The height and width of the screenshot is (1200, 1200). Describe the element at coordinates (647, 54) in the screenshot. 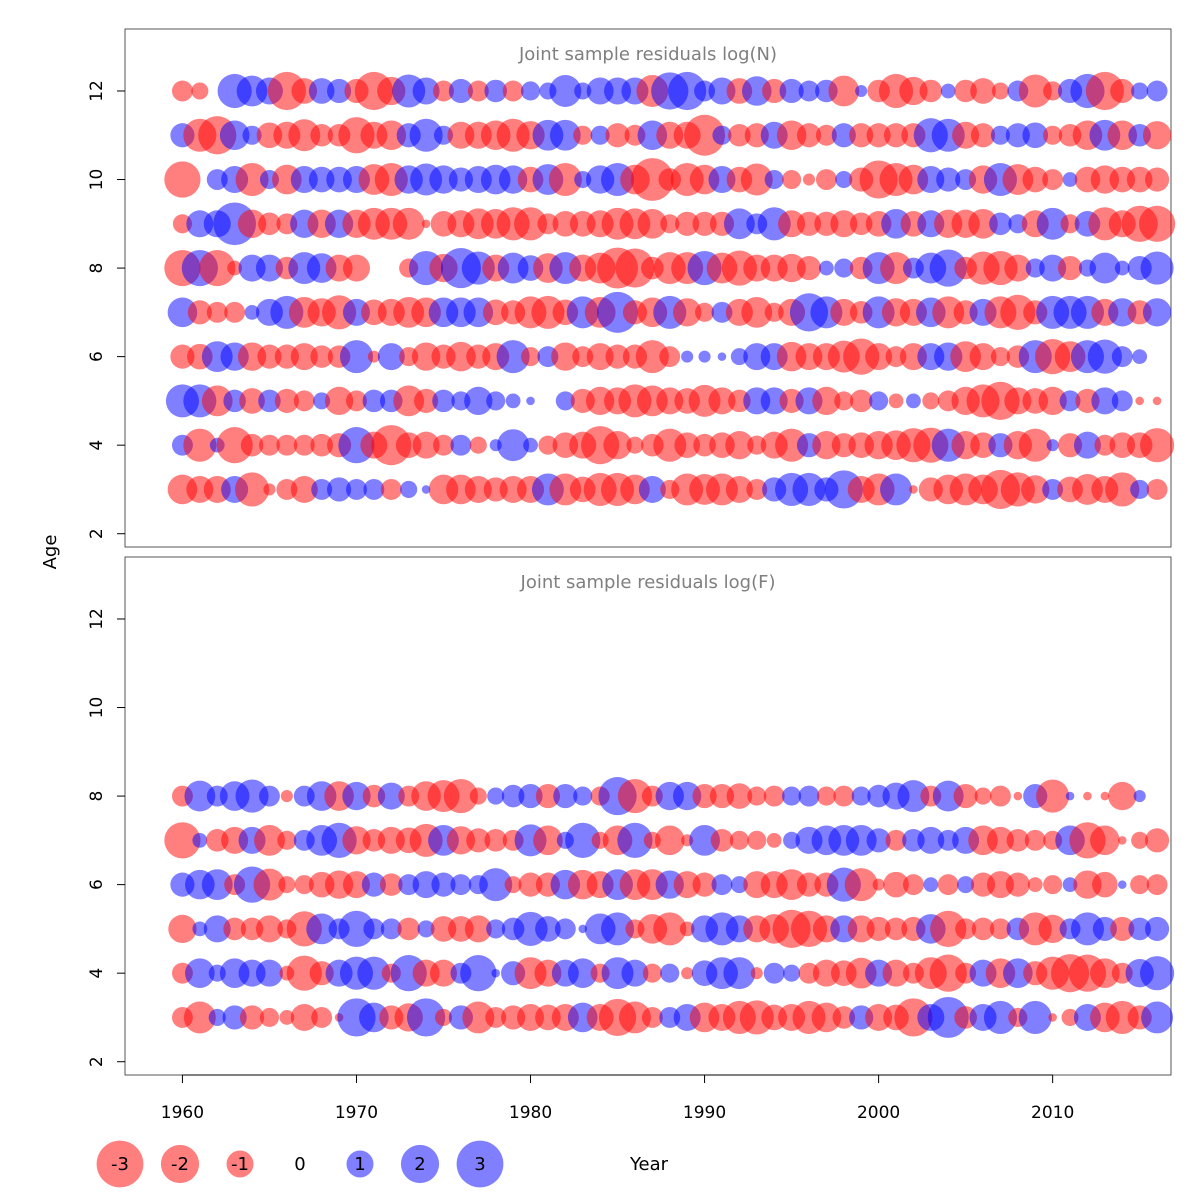

I see `panel-title: Joint sample residuals log(N)` at that location.